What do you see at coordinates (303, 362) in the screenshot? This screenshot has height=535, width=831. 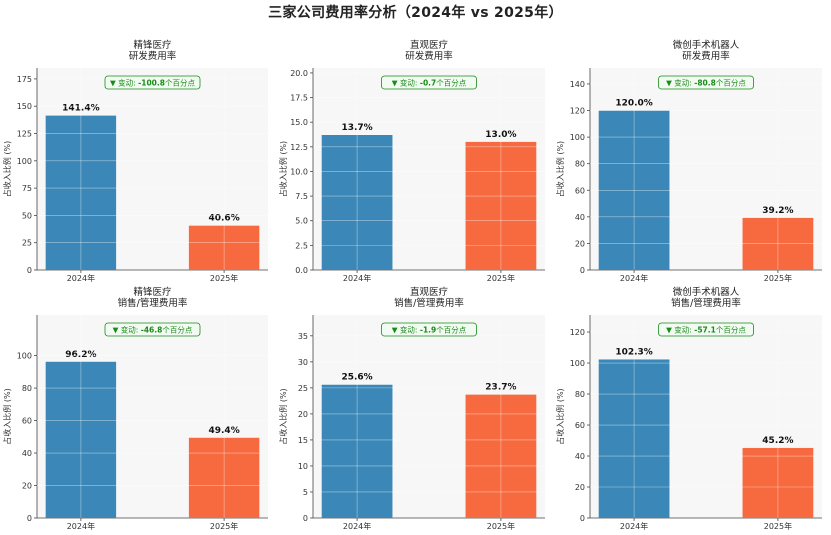 I see `y-tick-label: 30` at bounding box center [303, 362].